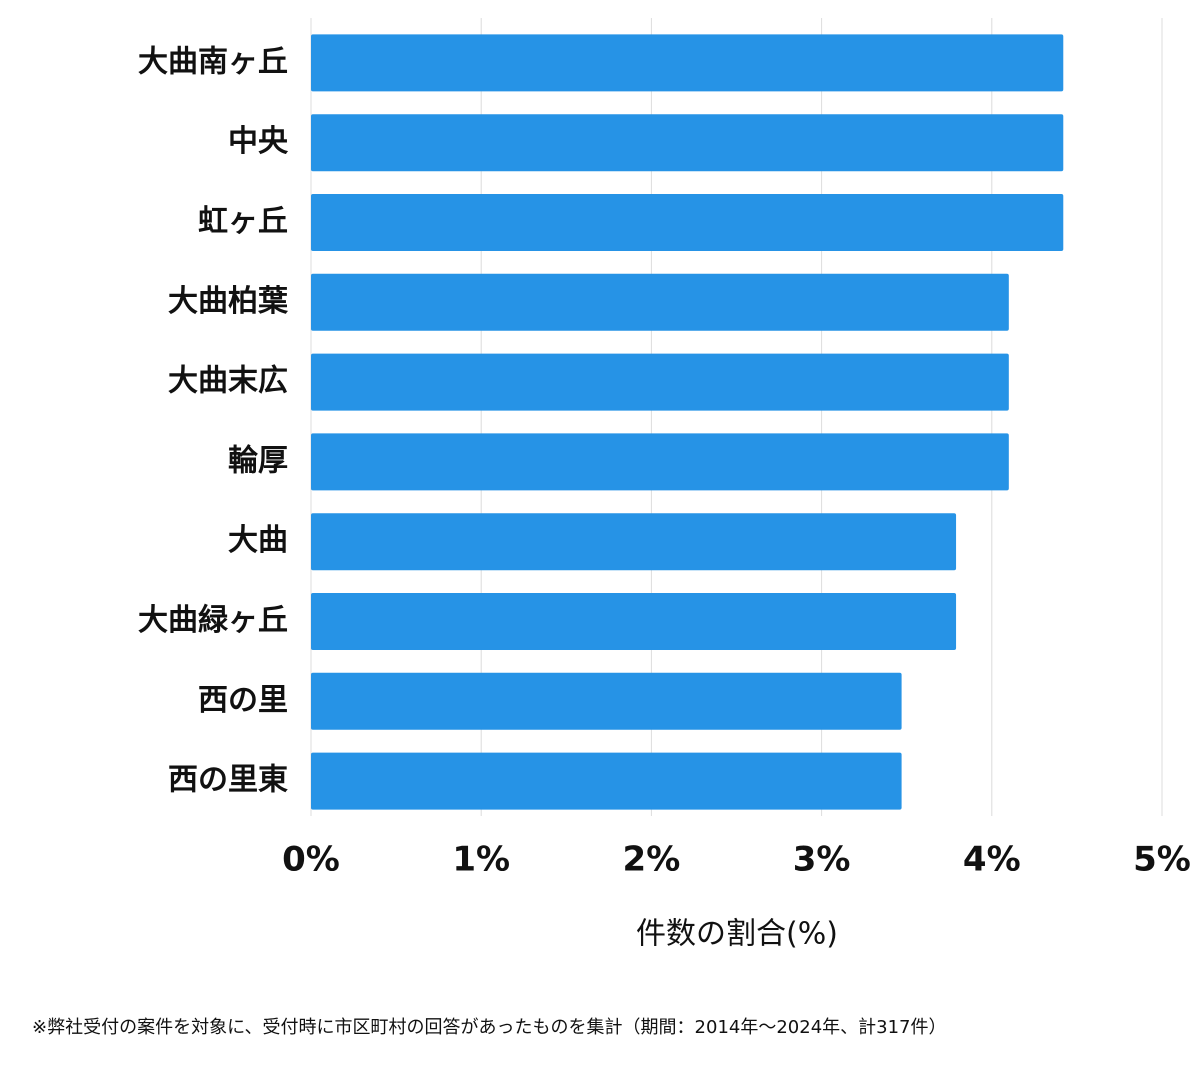 This screenshot has height=1069, width=1200. Describe the element at coordinates (243, 700) in the screenshot. I see `y-tick-label: 西の里` at that location.